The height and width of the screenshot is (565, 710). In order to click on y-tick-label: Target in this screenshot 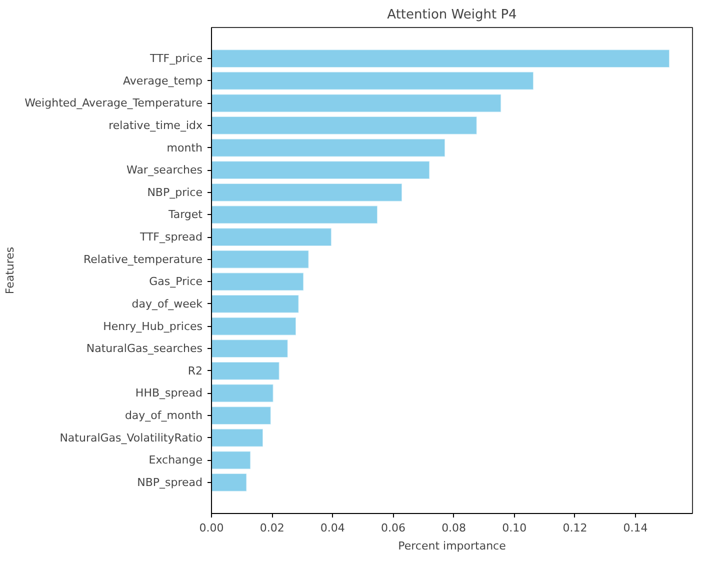, I will do `click(185, 215)`.